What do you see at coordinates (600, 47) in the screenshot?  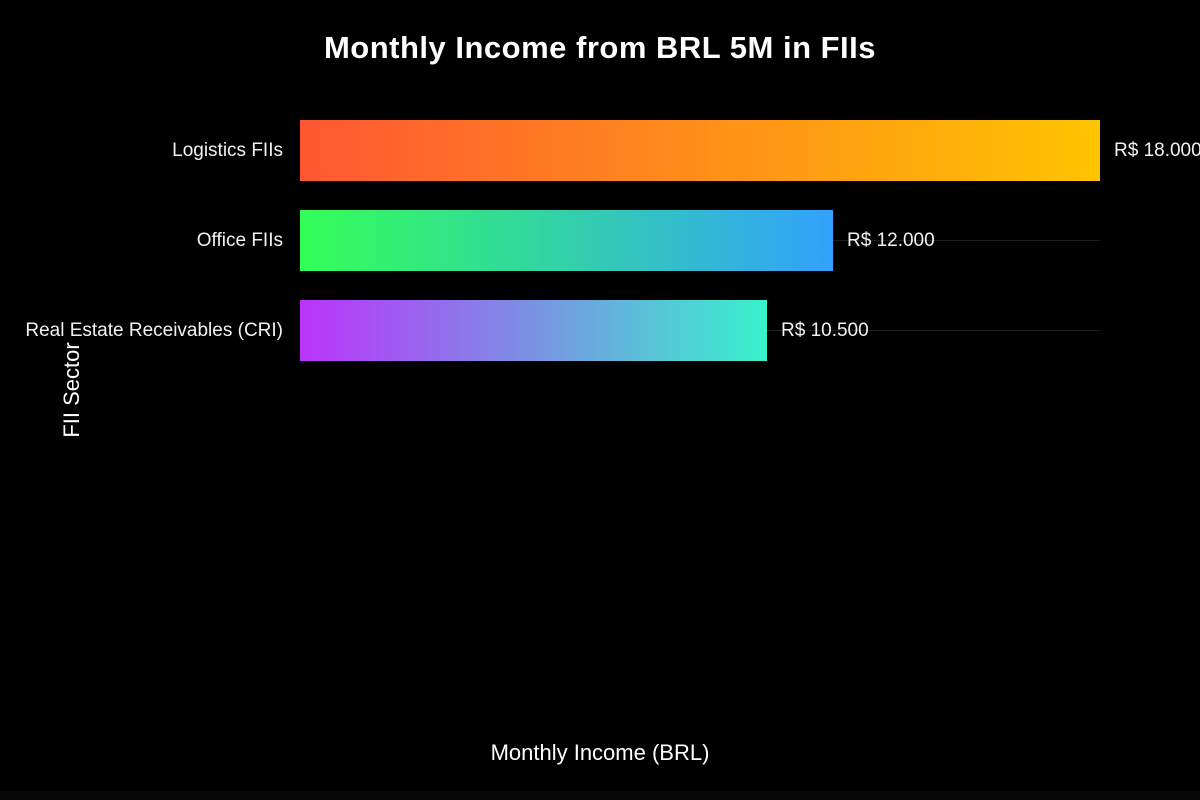 I see `chart-title: Monthly Income from BRL 5M in FIIs` at bounding box center [600, 47].